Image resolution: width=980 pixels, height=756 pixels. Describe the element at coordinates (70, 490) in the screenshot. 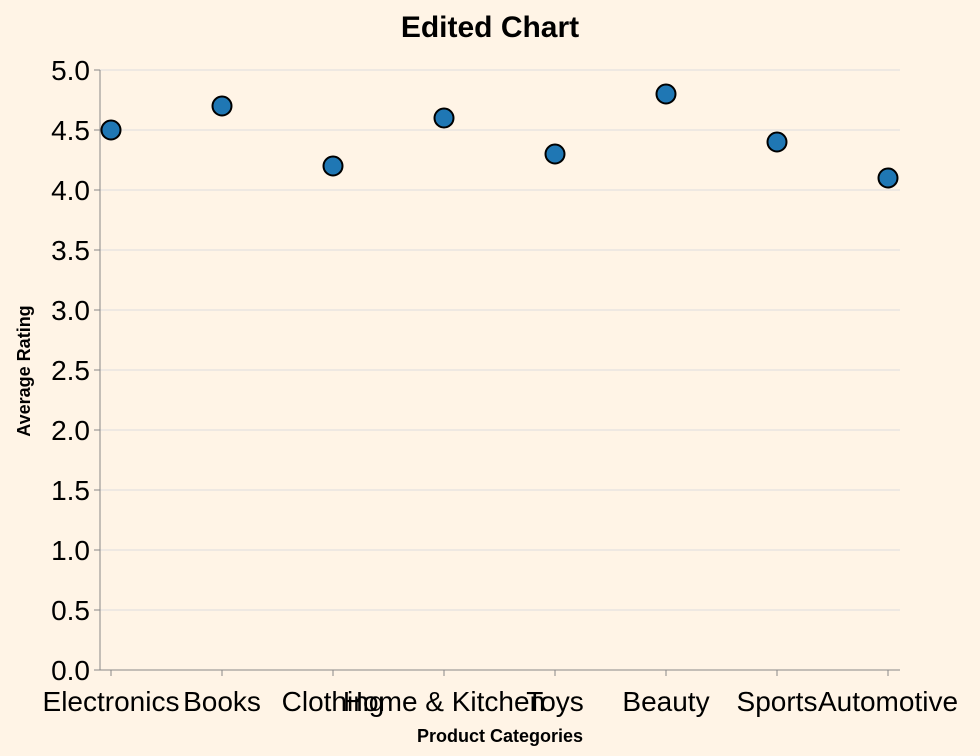

I see `y-tick-label: 1.5` at that location.